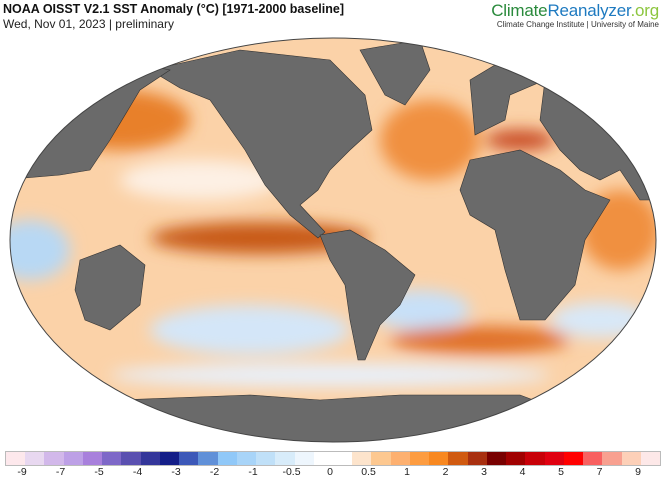  Describe the element at coordinates (88, 24) in the screenshot. I see `map-date: Wed, Nov 01, 2023 | preliminary` at that location.